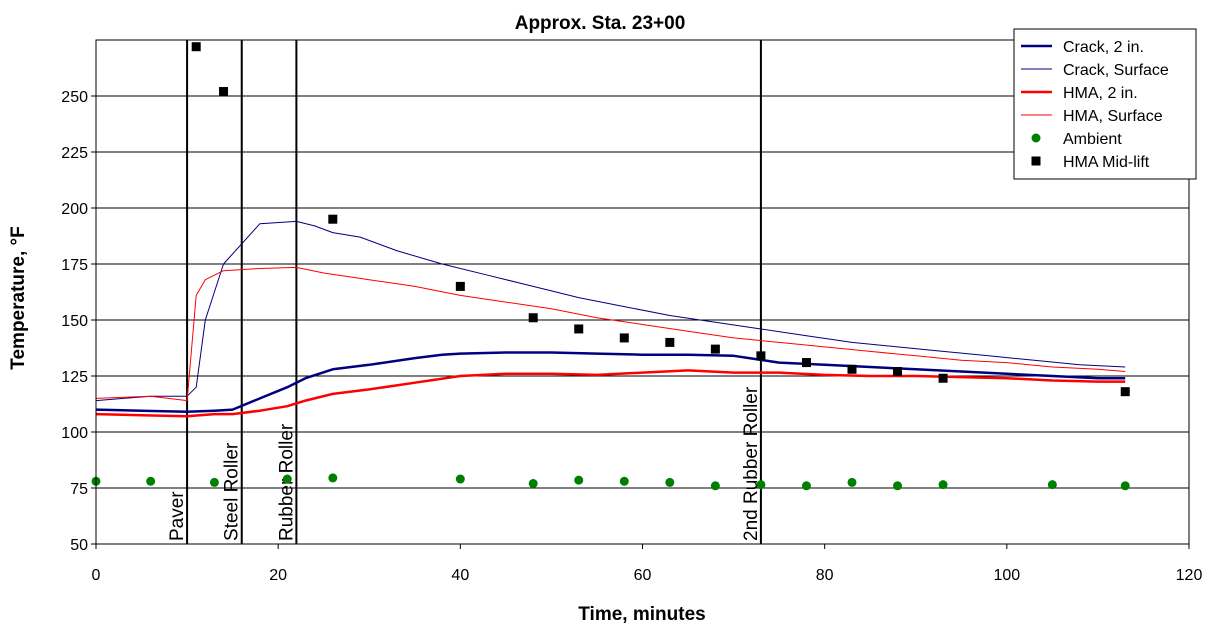 This screenshot has height=628, width=1217. I want to click on legend-label: HMA, 2 in., so click(1100, 93).